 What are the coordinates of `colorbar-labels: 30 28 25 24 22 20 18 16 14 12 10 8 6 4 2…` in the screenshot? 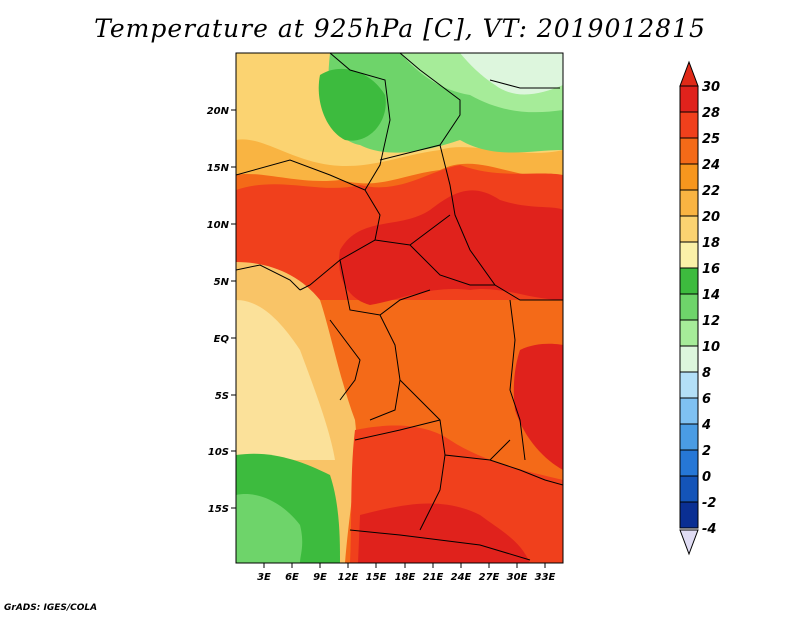 It's located at (710, 308).